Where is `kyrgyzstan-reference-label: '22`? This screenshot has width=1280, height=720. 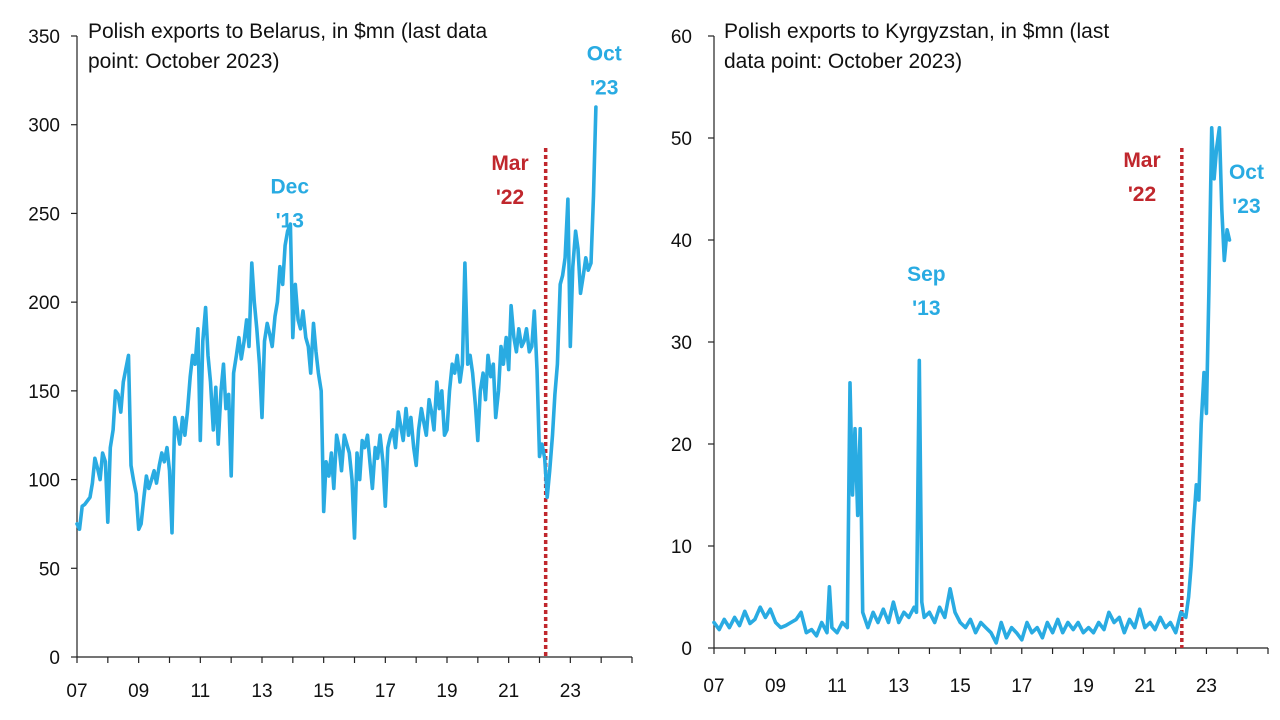 kyrgyzstan-reference-label: '22 is located at coordinates (1142, 194).